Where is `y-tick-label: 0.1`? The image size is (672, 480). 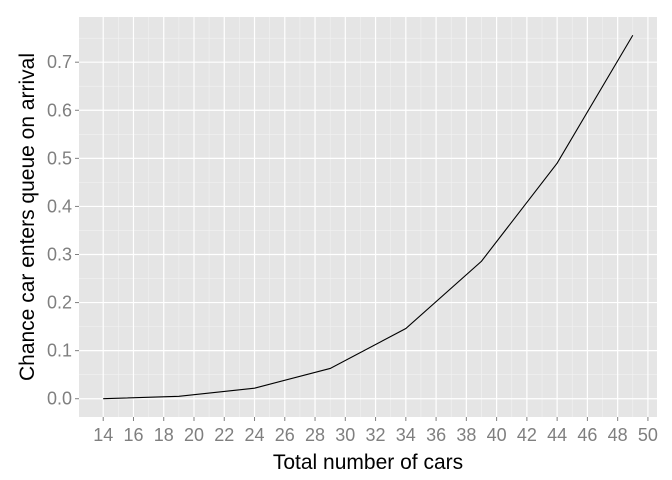
y-tick-label: 0.1 is located at coordinates (59, 351).